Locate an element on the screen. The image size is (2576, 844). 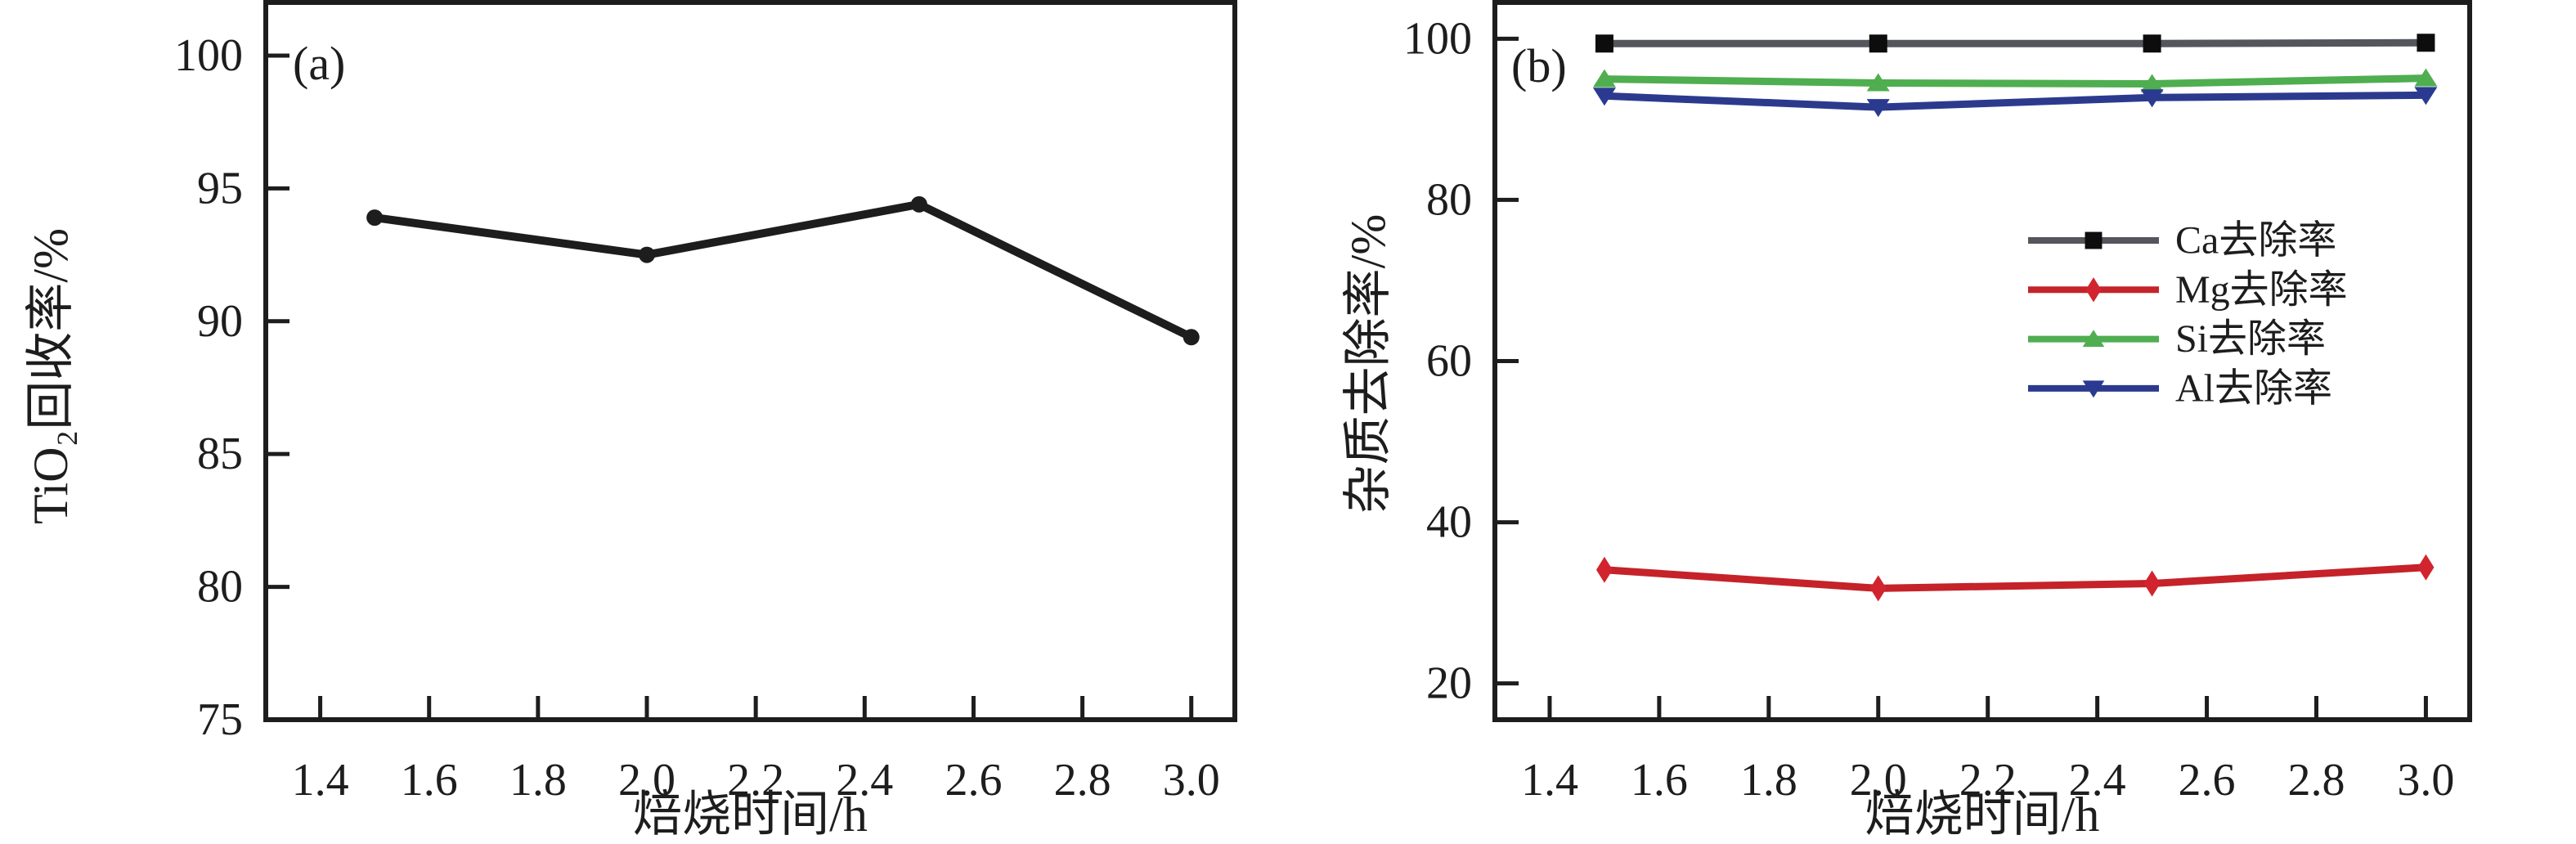
legend: Ca去除率 Mg去除率 Si去除率 Al去除率 is located at coordinates (2188, 314).